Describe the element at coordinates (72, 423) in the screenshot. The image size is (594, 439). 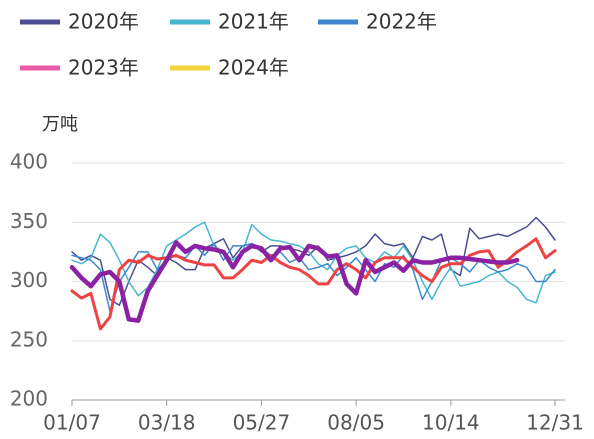
I see `x-tick-label: 01/07` at that location.